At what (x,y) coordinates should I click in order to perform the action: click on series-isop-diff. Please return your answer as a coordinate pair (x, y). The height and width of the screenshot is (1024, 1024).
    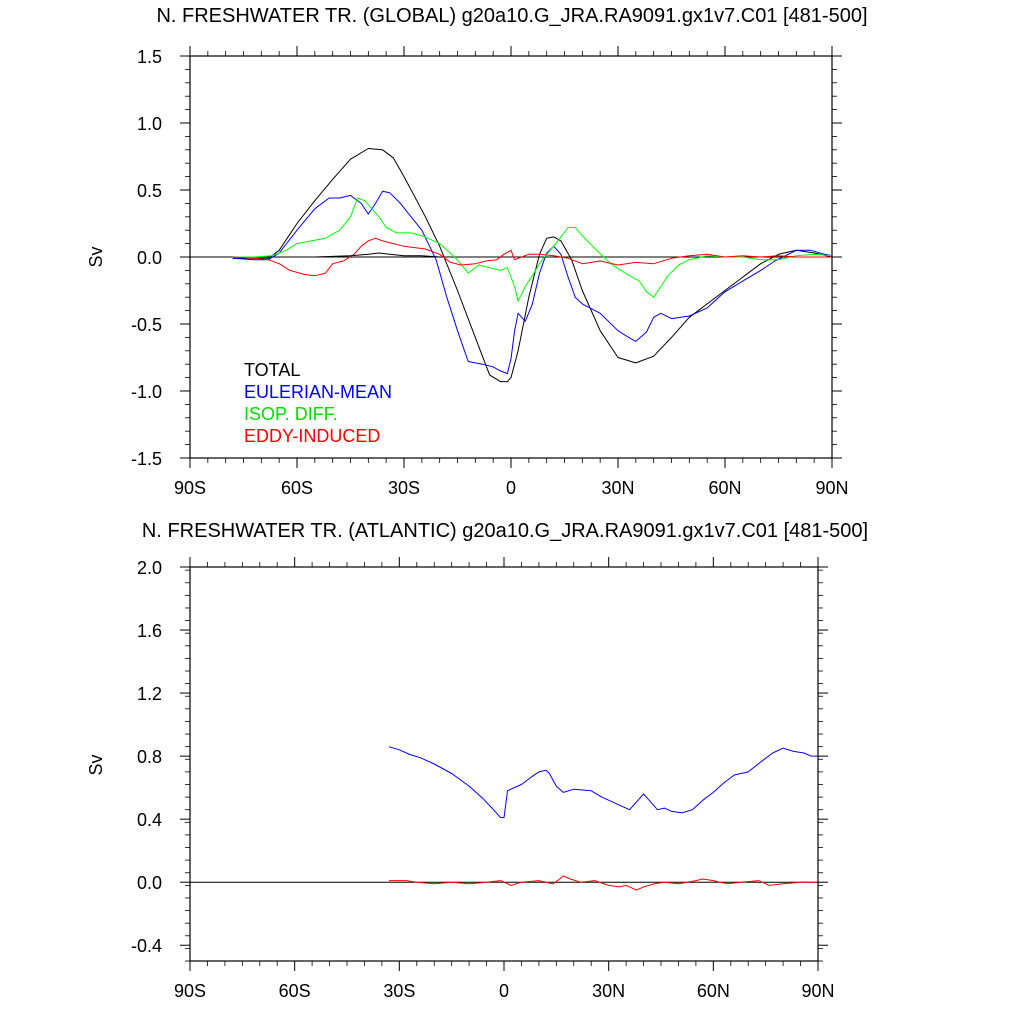
    Looking at the image, I should click on (532, 249).